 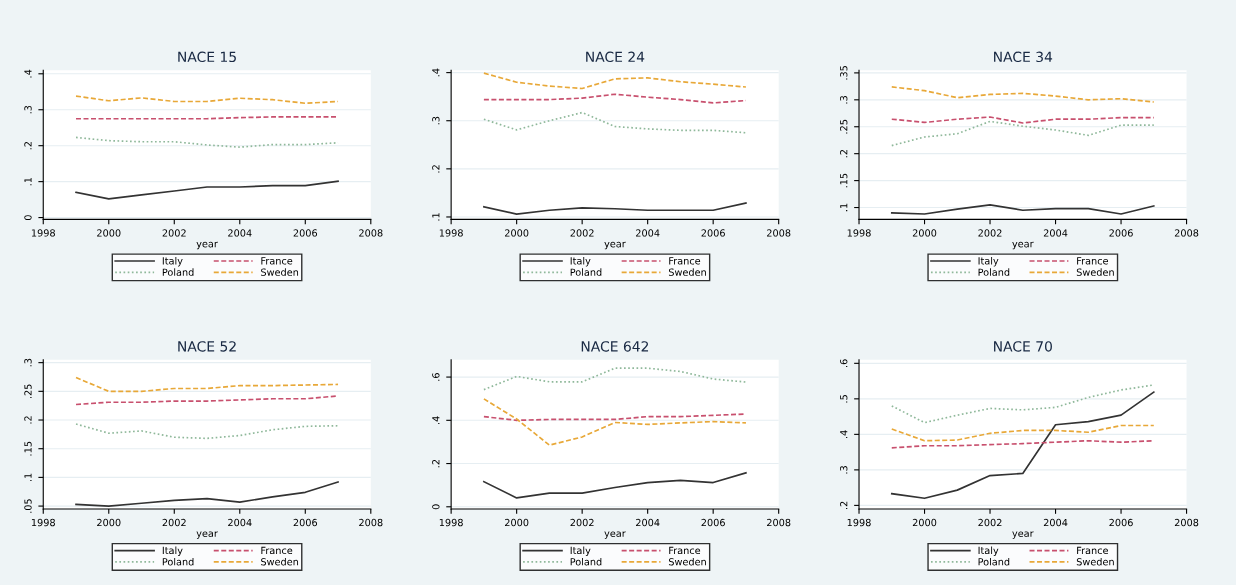 What do you see at coordinates (615, 57) in the screenshot?
I see `chart-title: NACE 24` at bounding box center [615, 57].